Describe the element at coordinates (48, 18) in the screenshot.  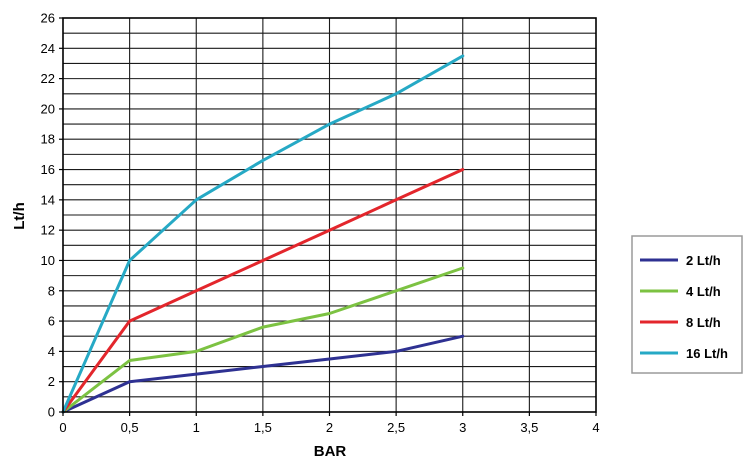
I see `y-tick-label: 26` at that location.